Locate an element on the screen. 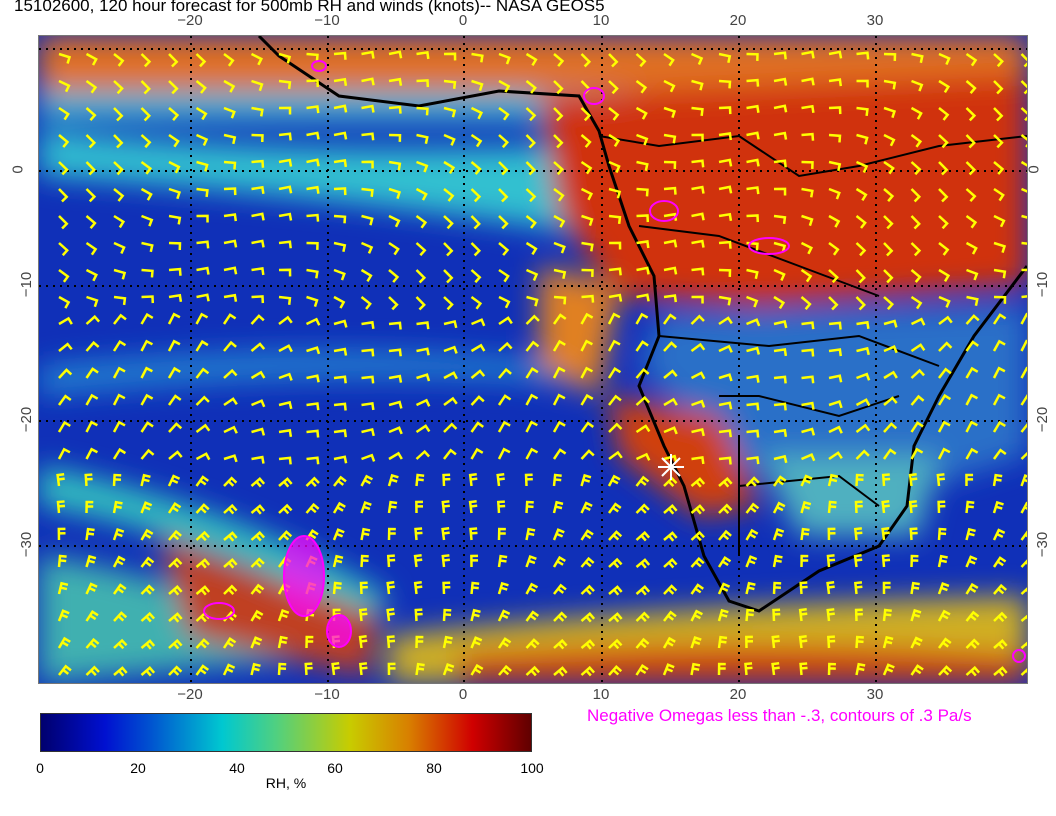  colorbar-tick: 40 is located at coordinates (237, 768).